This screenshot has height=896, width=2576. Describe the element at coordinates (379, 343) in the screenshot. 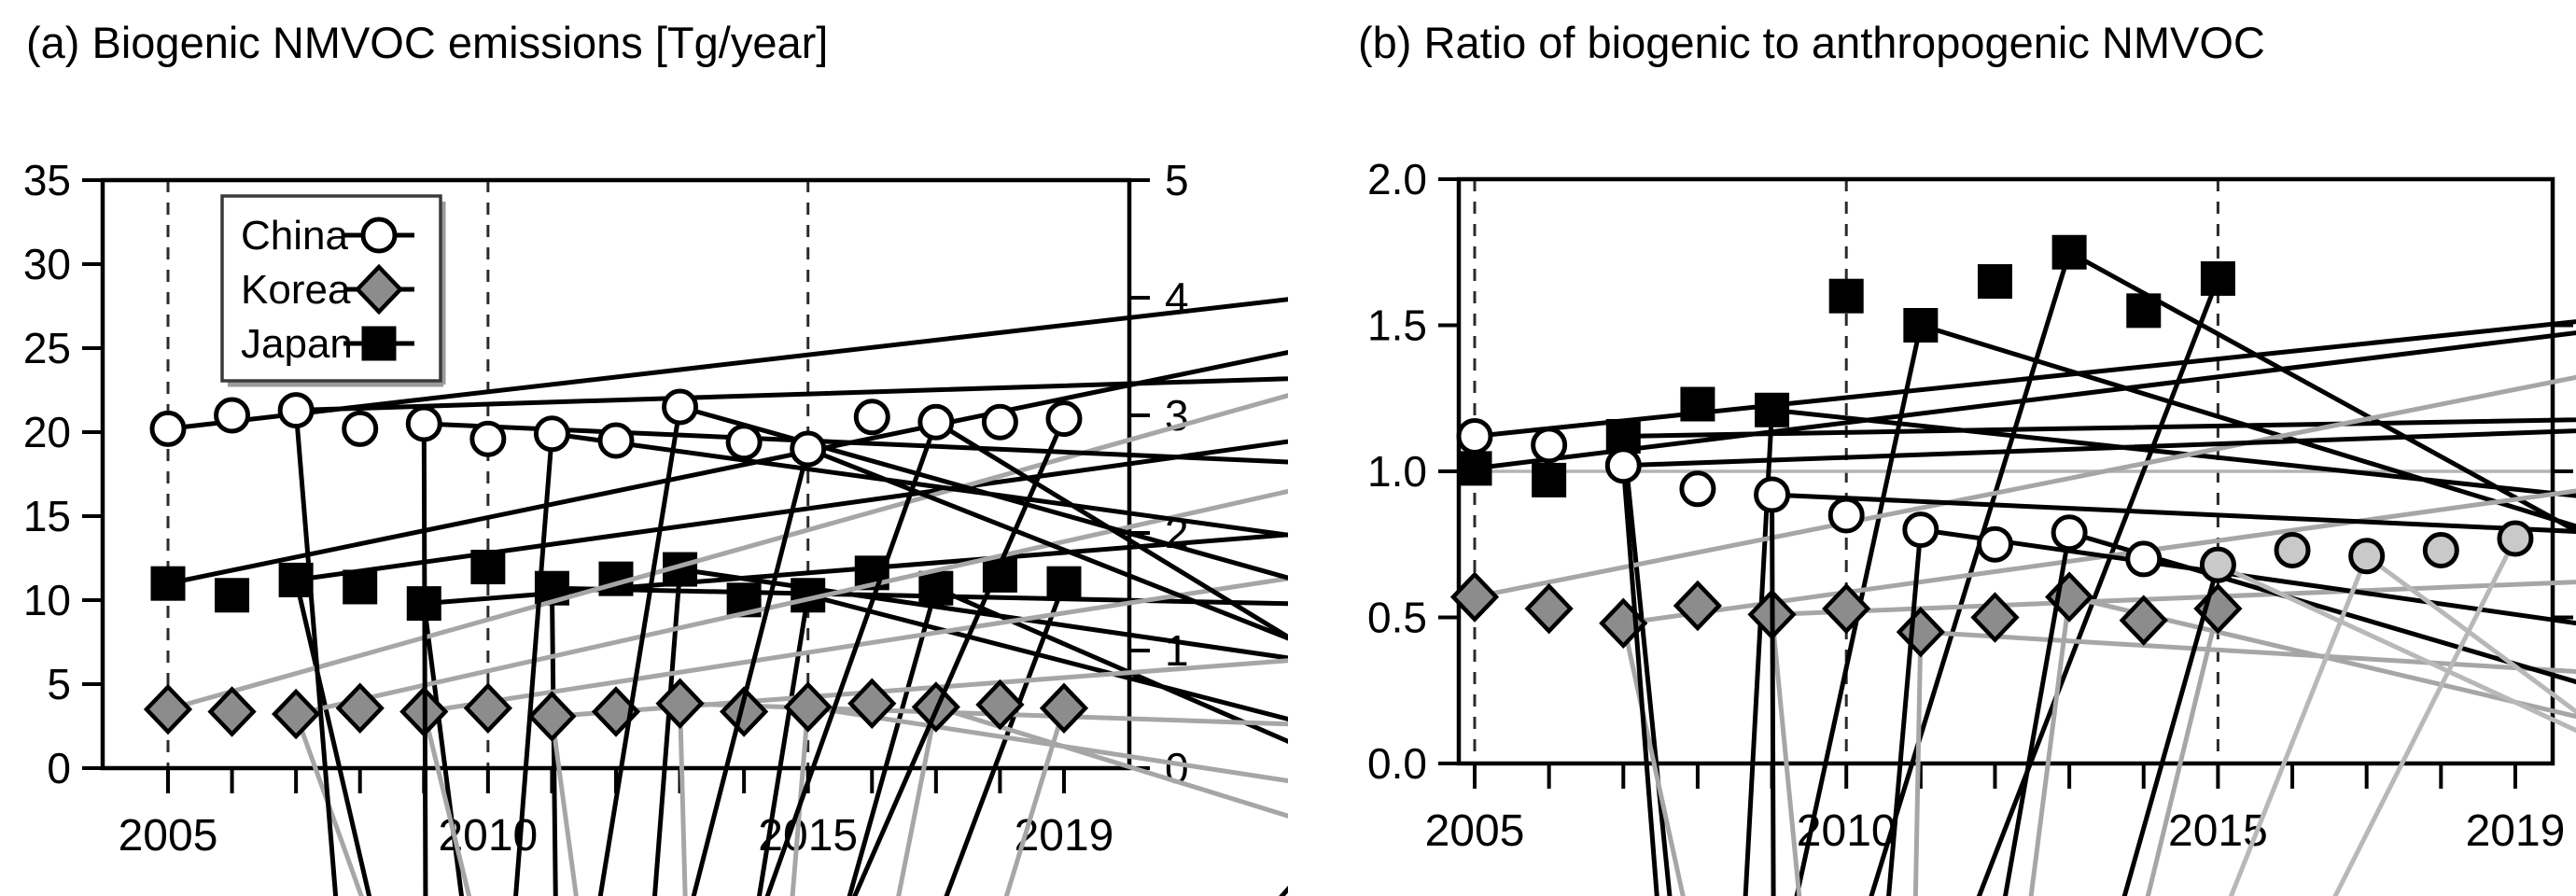

I see `legend-marker-japan` at that location.